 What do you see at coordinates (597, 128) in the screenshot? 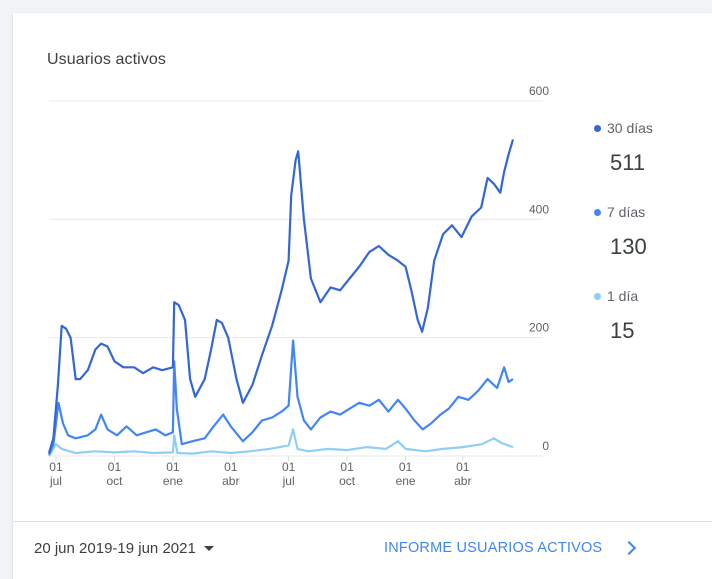
I see `legend-dot-30-dias` at bounding box center [597, 128].